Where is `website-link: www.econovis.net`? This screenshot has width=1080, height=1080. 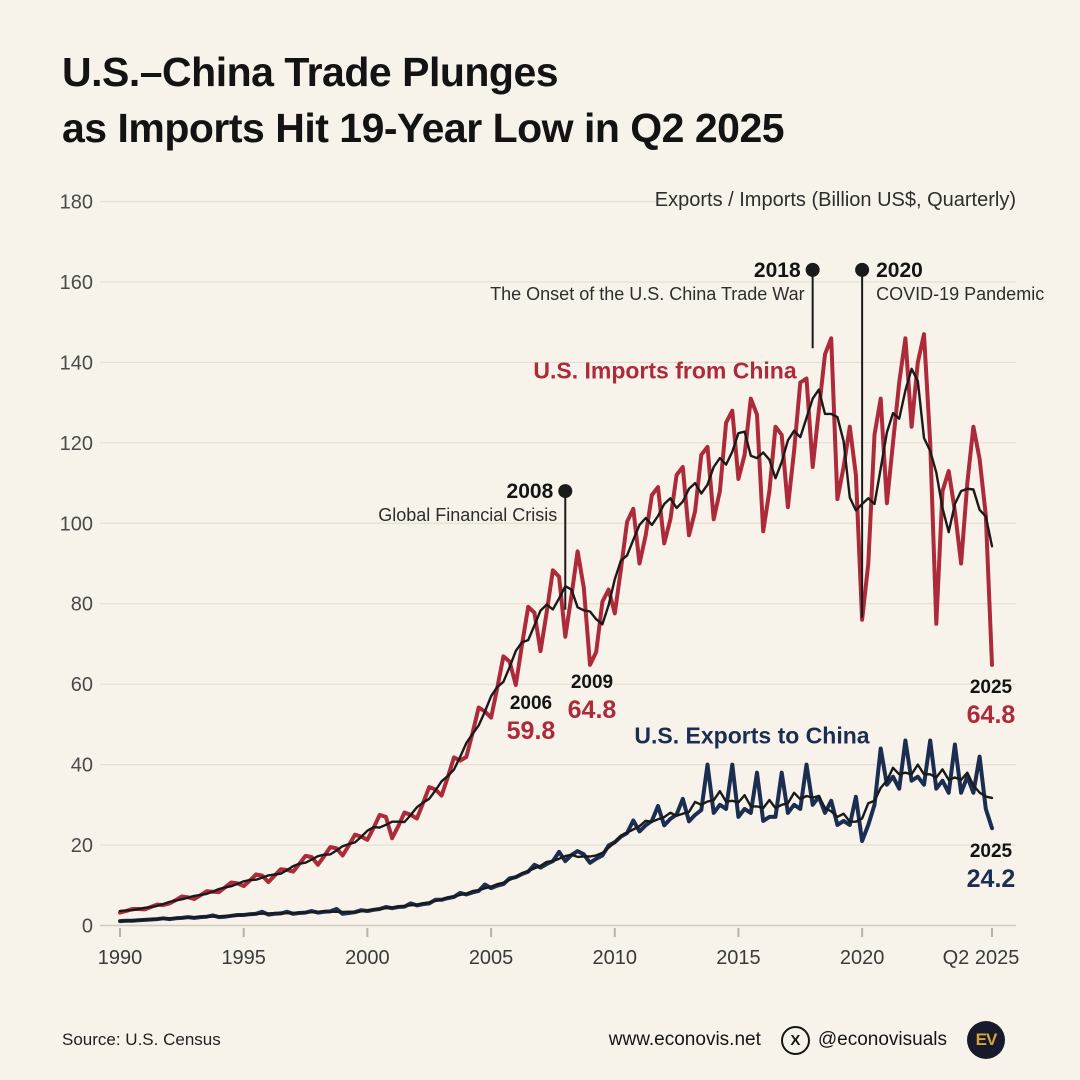
website-link: www.econovis.net is located at coordinates (684, 1039).